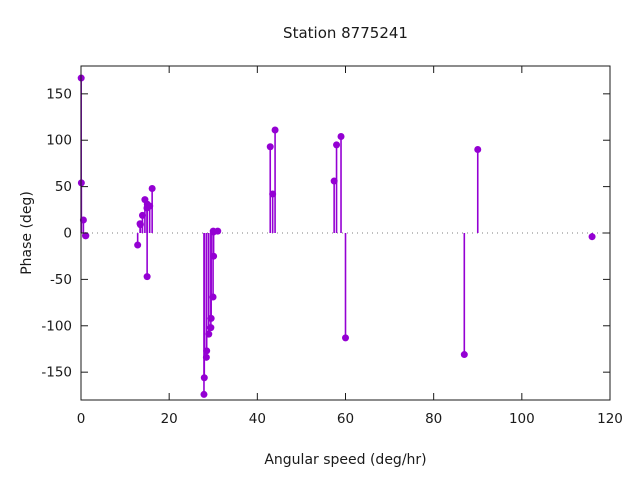  Describe the element at coordinates (522, 419) in the screenshot. I see `x-tick-label: 100` at that location.